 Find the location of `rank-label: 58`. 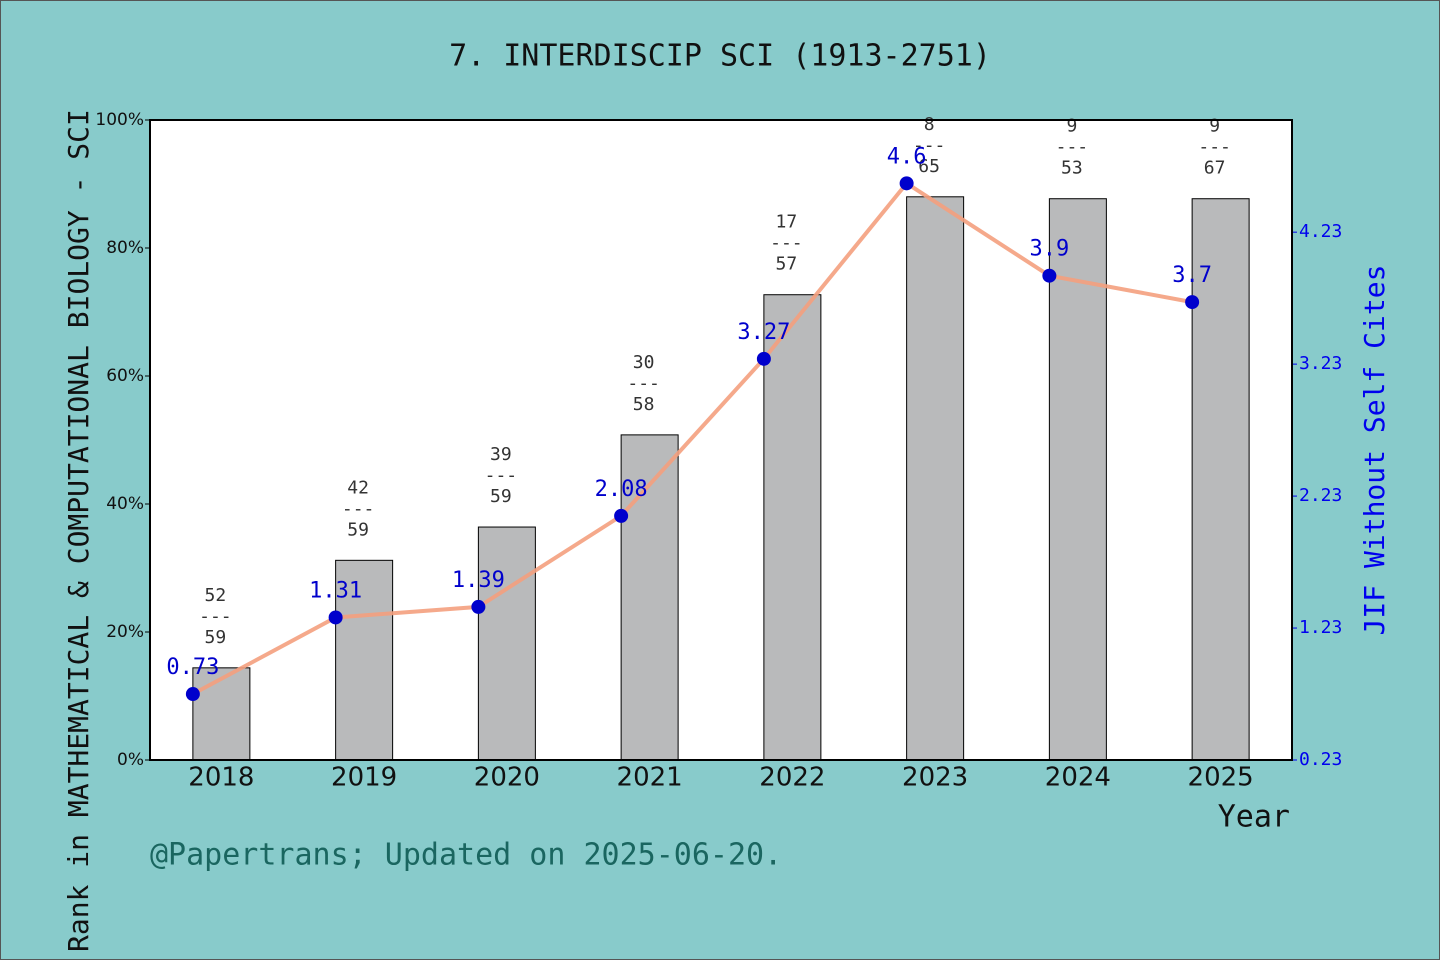

rank-label: 58 is located at coordinates (644, 404).